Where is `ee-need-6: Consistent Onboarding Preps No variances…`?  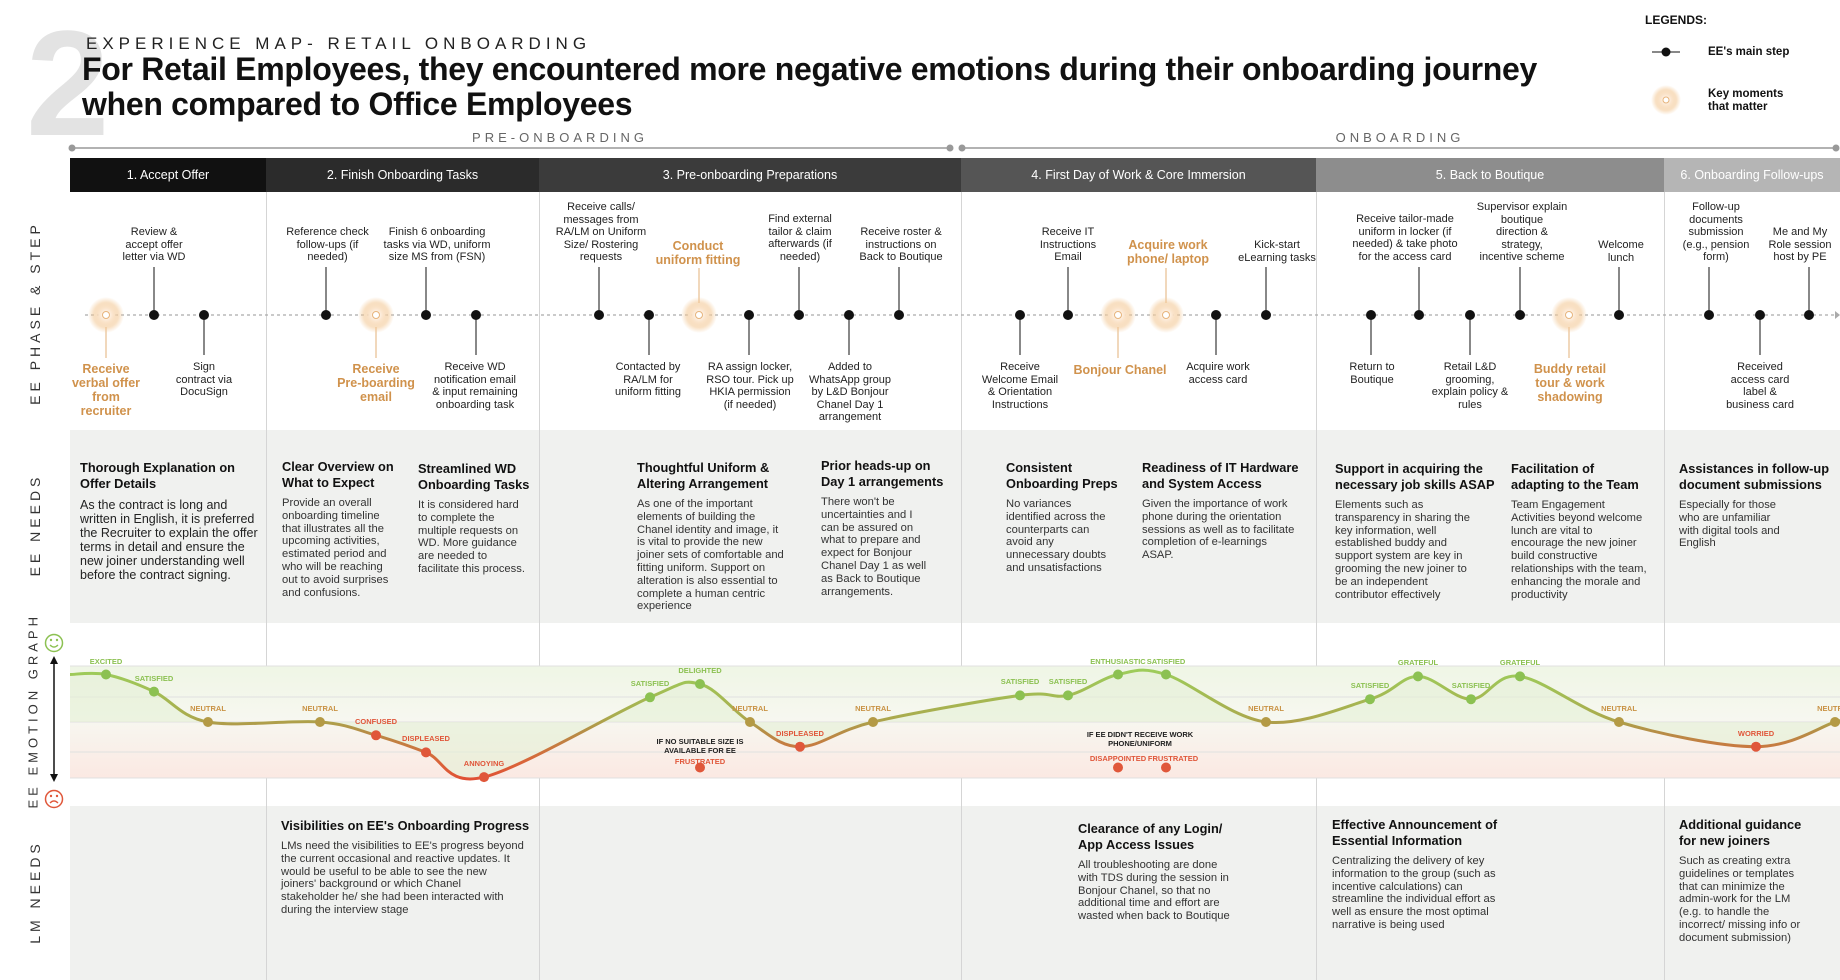 ee-need-6: Consistent Onboarding Preps No variances… is located at coordinates (1071, 517).